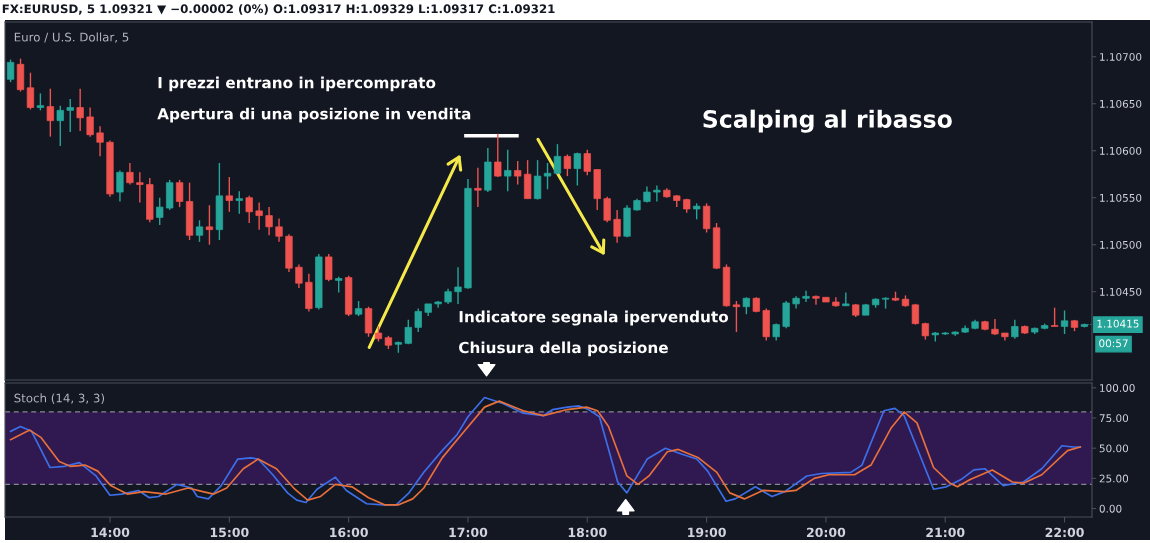 This screenshot has height=543, width=1150. I want to click on y-tick-label: 25.00, so click(1114, 478).